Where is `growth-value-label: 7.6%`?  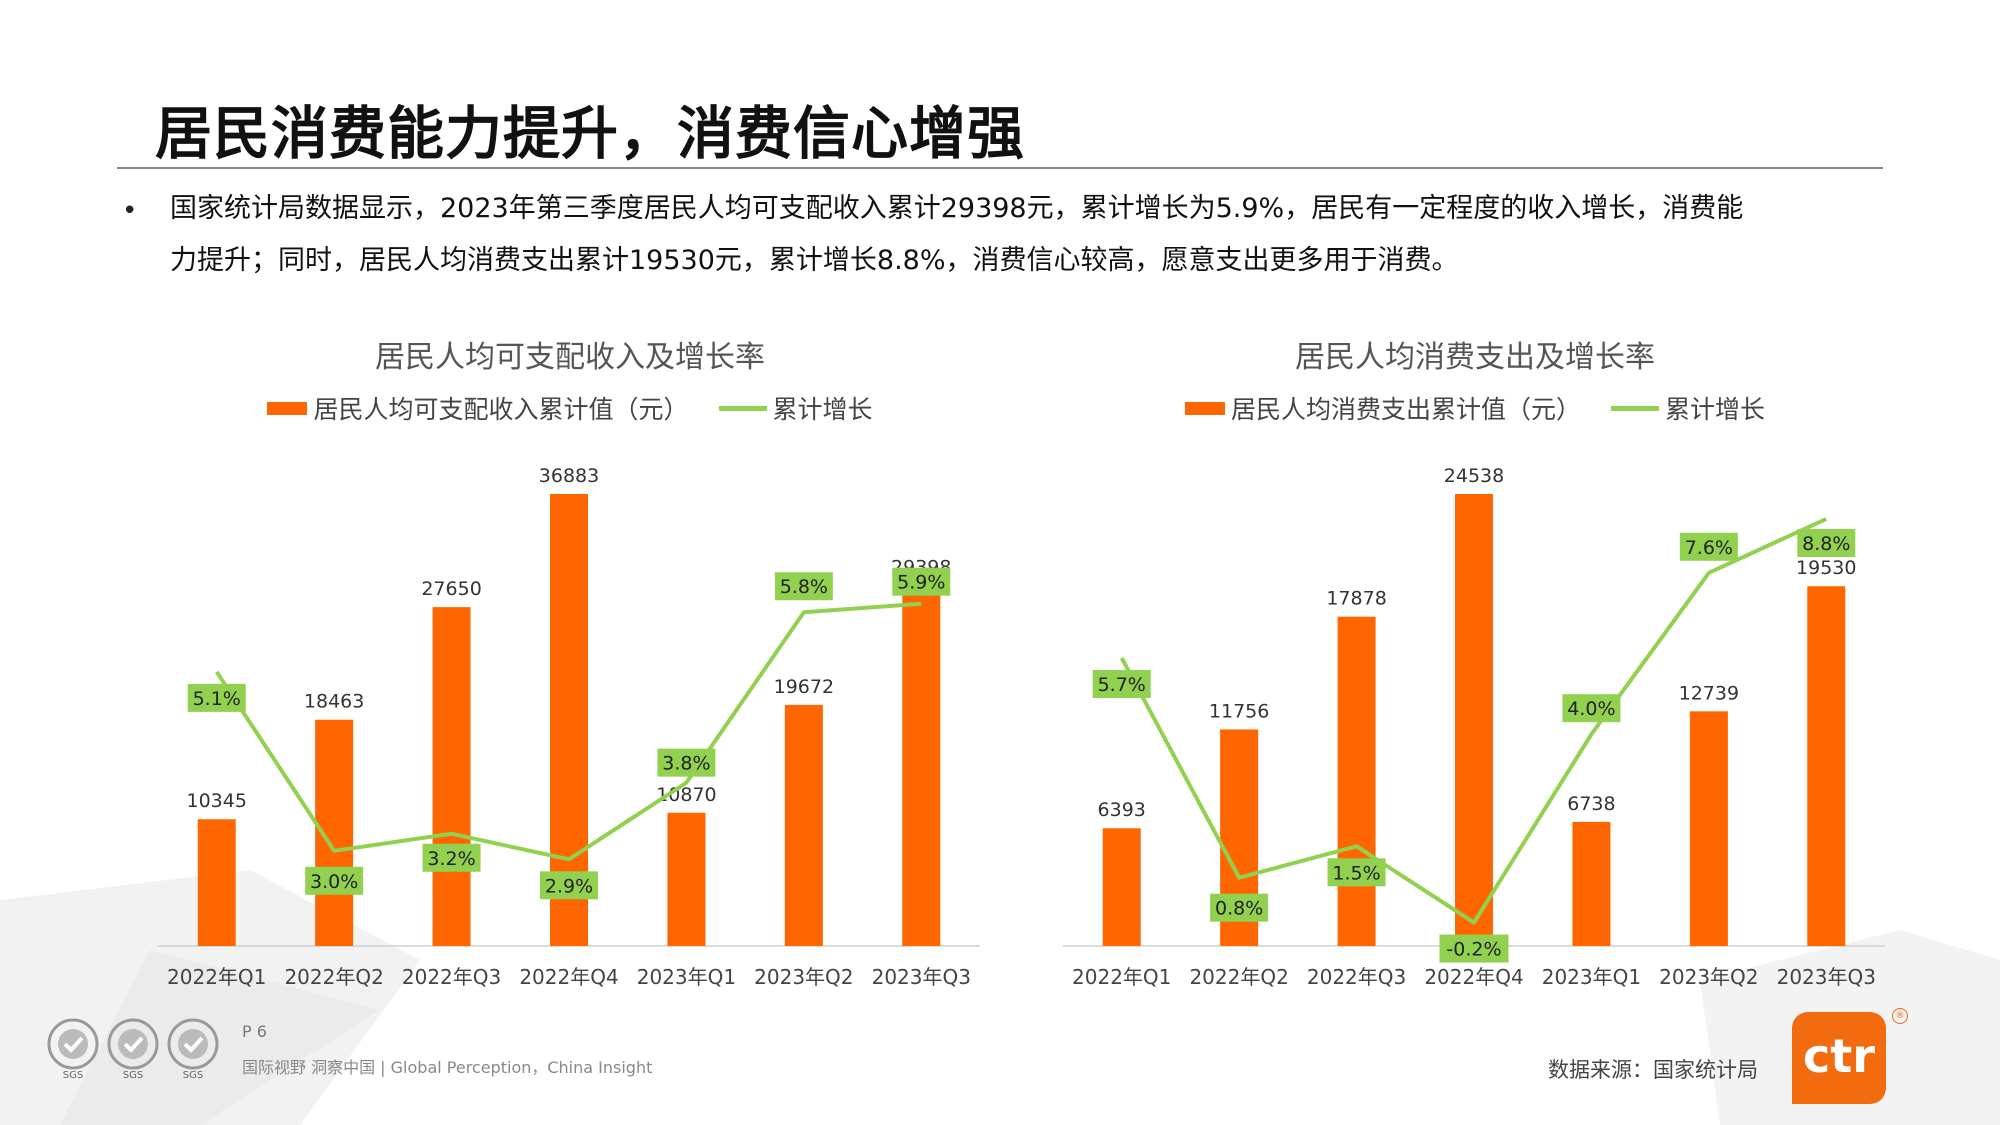
growth-value-label: 7.6% is located at coordinates (1709, 548).